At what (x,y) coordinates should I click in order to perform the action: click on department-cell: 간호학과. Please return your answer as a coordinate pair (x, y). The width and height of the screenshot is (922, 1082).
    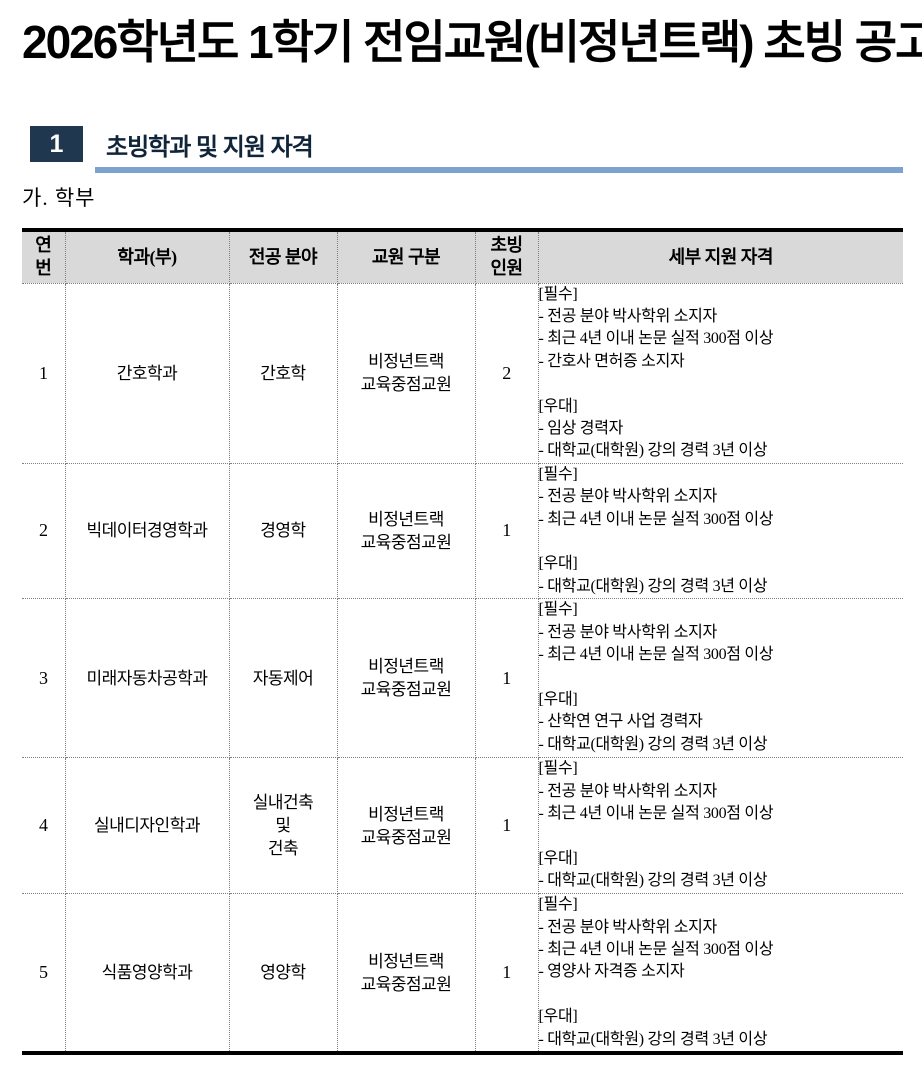
    Looking at the image, I should click on (147, 373).